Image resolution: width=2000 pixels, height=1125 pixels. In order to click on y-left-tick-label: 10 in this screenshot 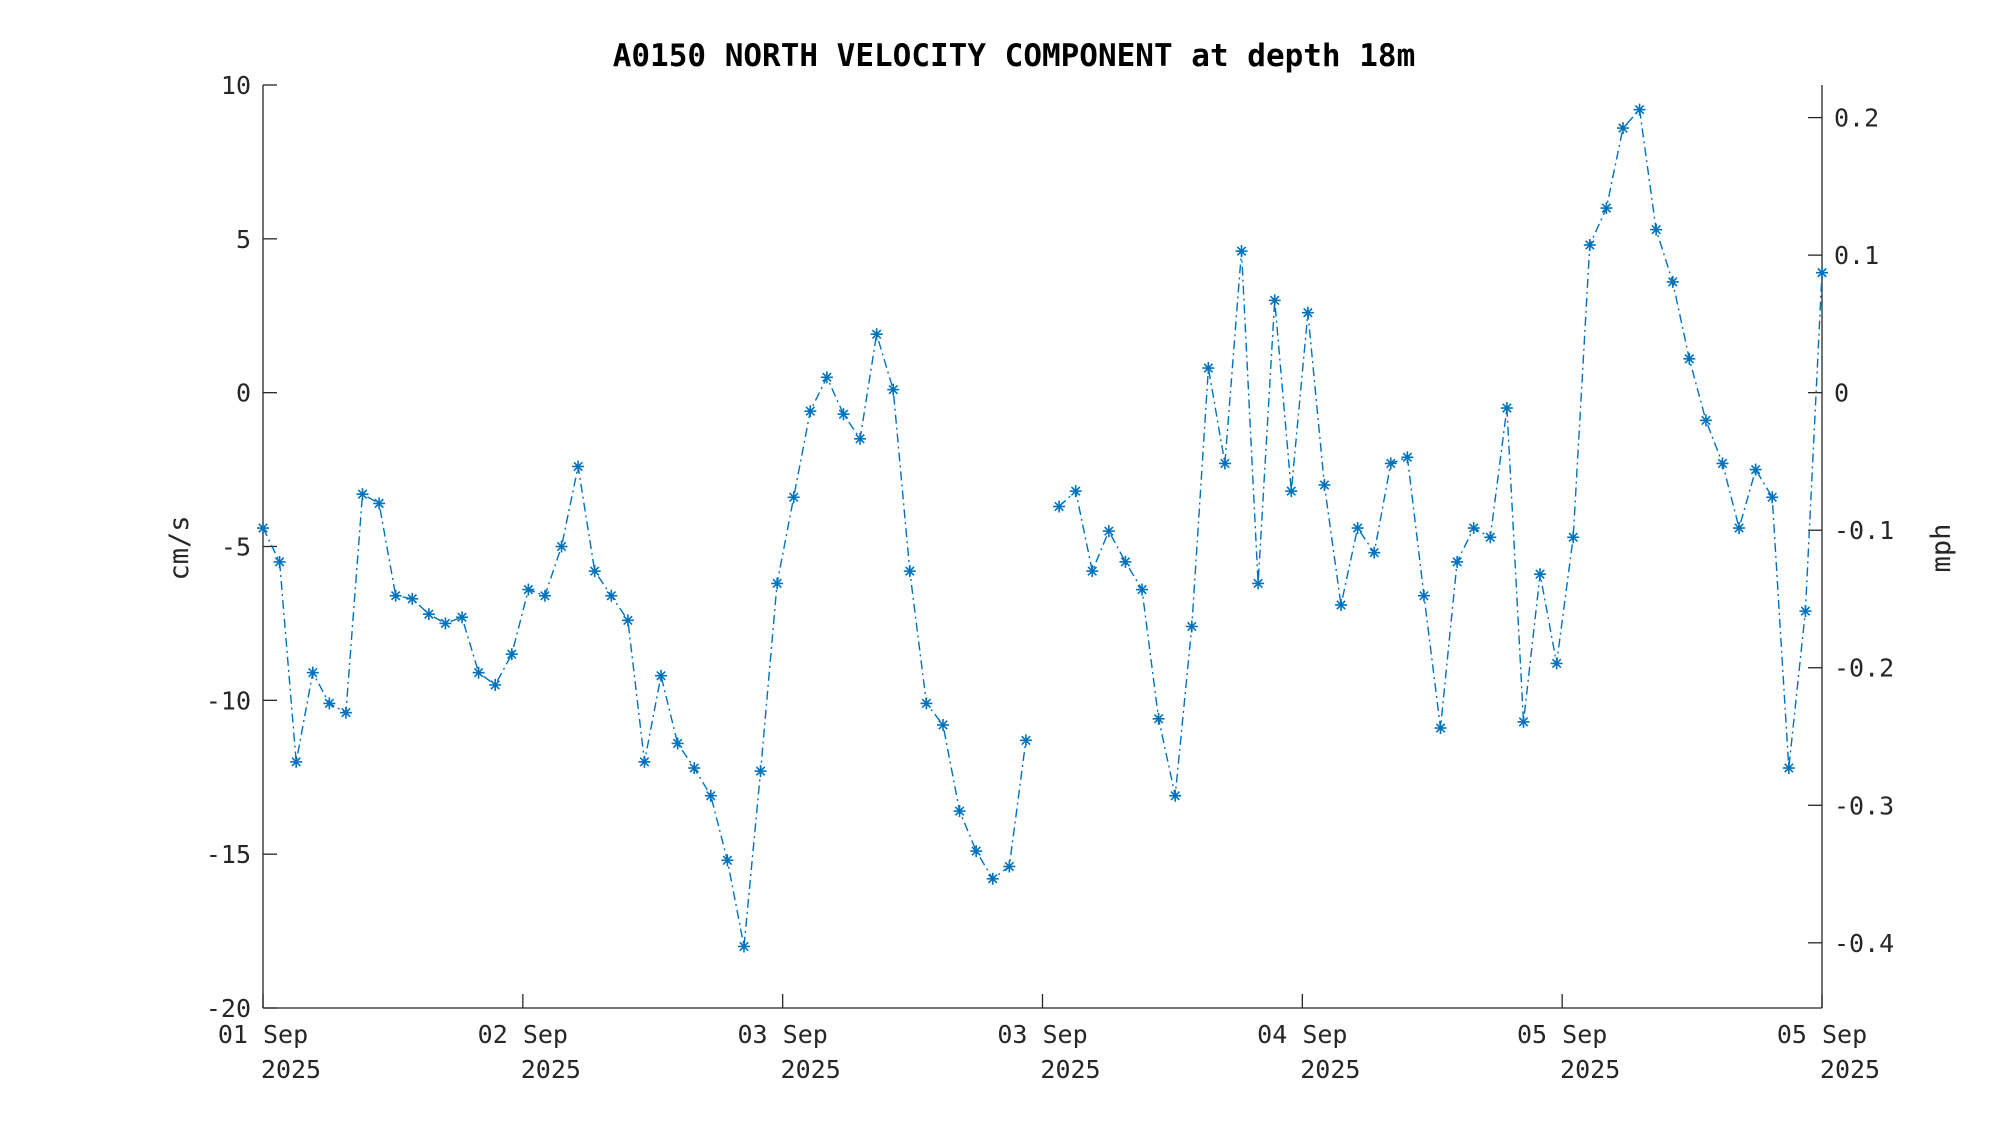, I will do `click(236, 85)`.